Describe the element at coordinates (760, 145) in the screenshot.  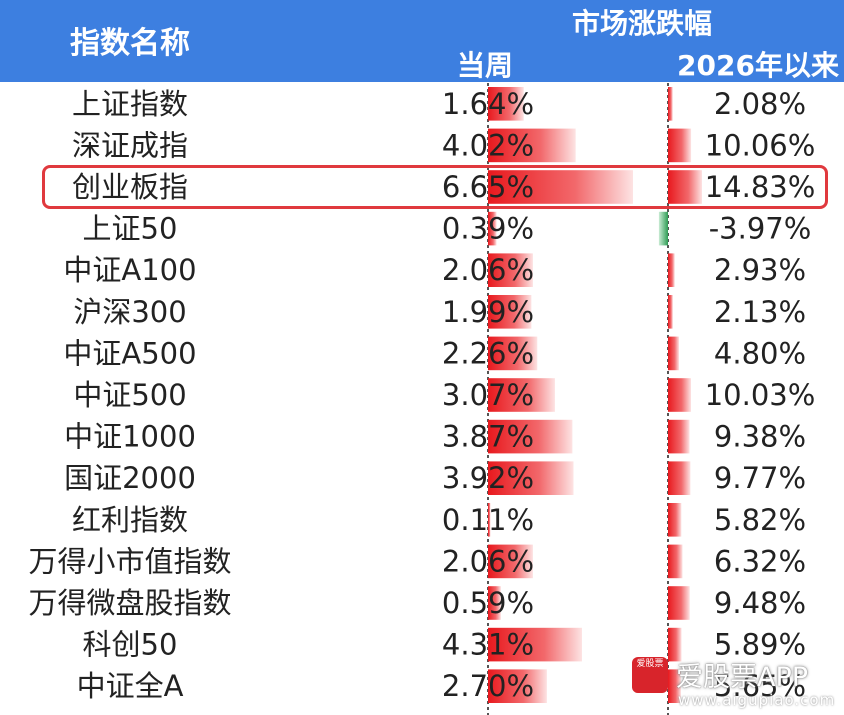
I see `ytd-value-label: 10.06%` at that location.